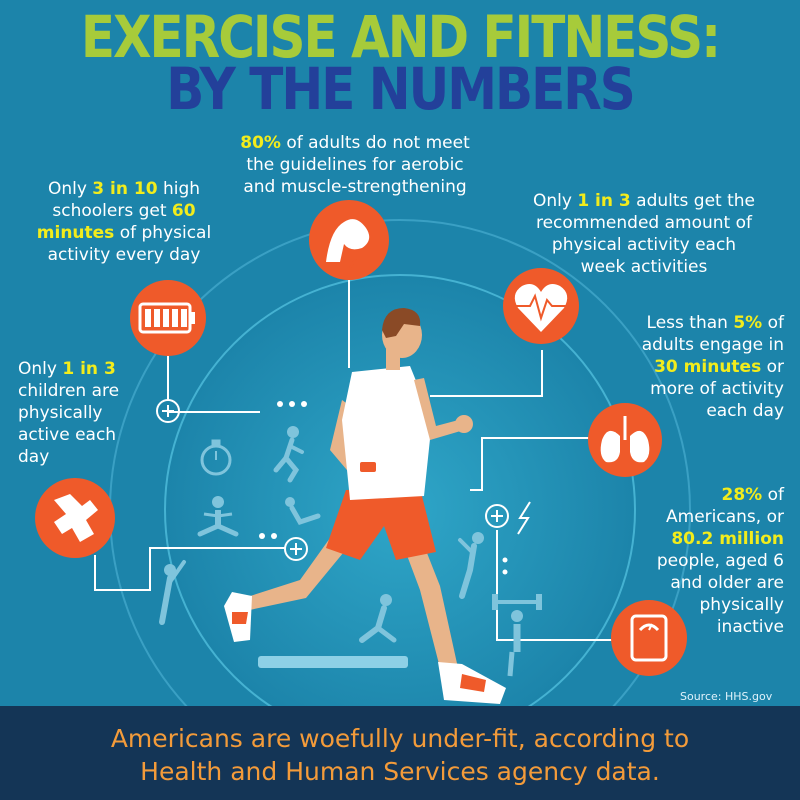  Describe the element at coordinates (168, 318) in the screenshot. I see `battery-icon` at that location.